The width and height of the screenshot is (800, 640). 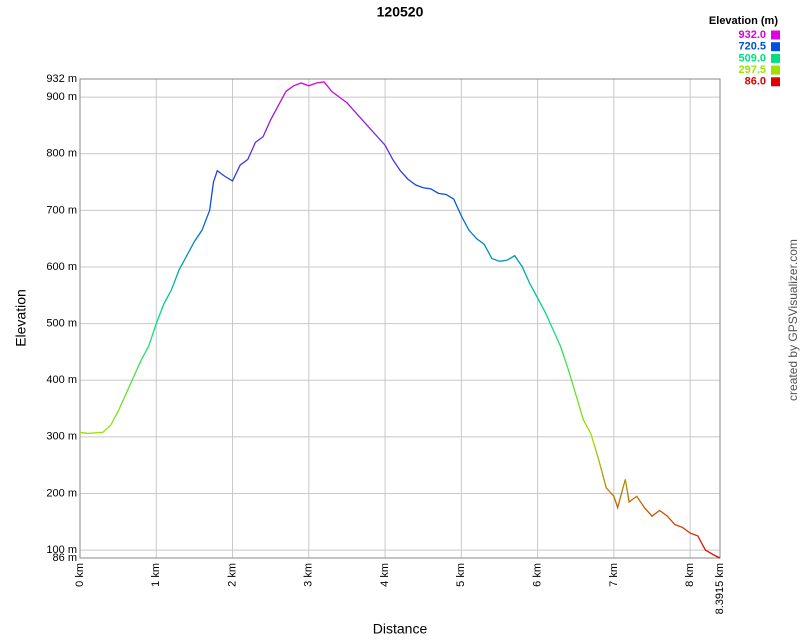 What do you see at coordinates (743, 21) in the screenshot?
I see `legend-title: Elevation (m)` at bounding box center [743, 21].